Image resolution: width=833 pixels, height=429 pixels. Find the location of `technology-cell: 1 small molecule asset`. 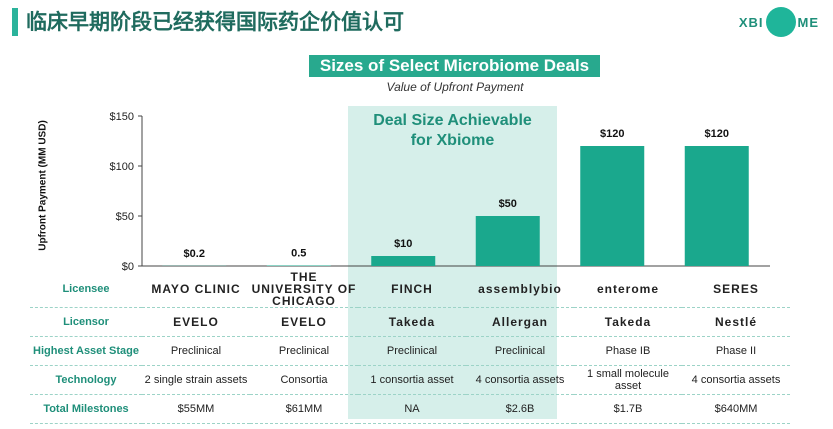

technology-cell: 1 small molecule asset is located at coordinates (628, 380).